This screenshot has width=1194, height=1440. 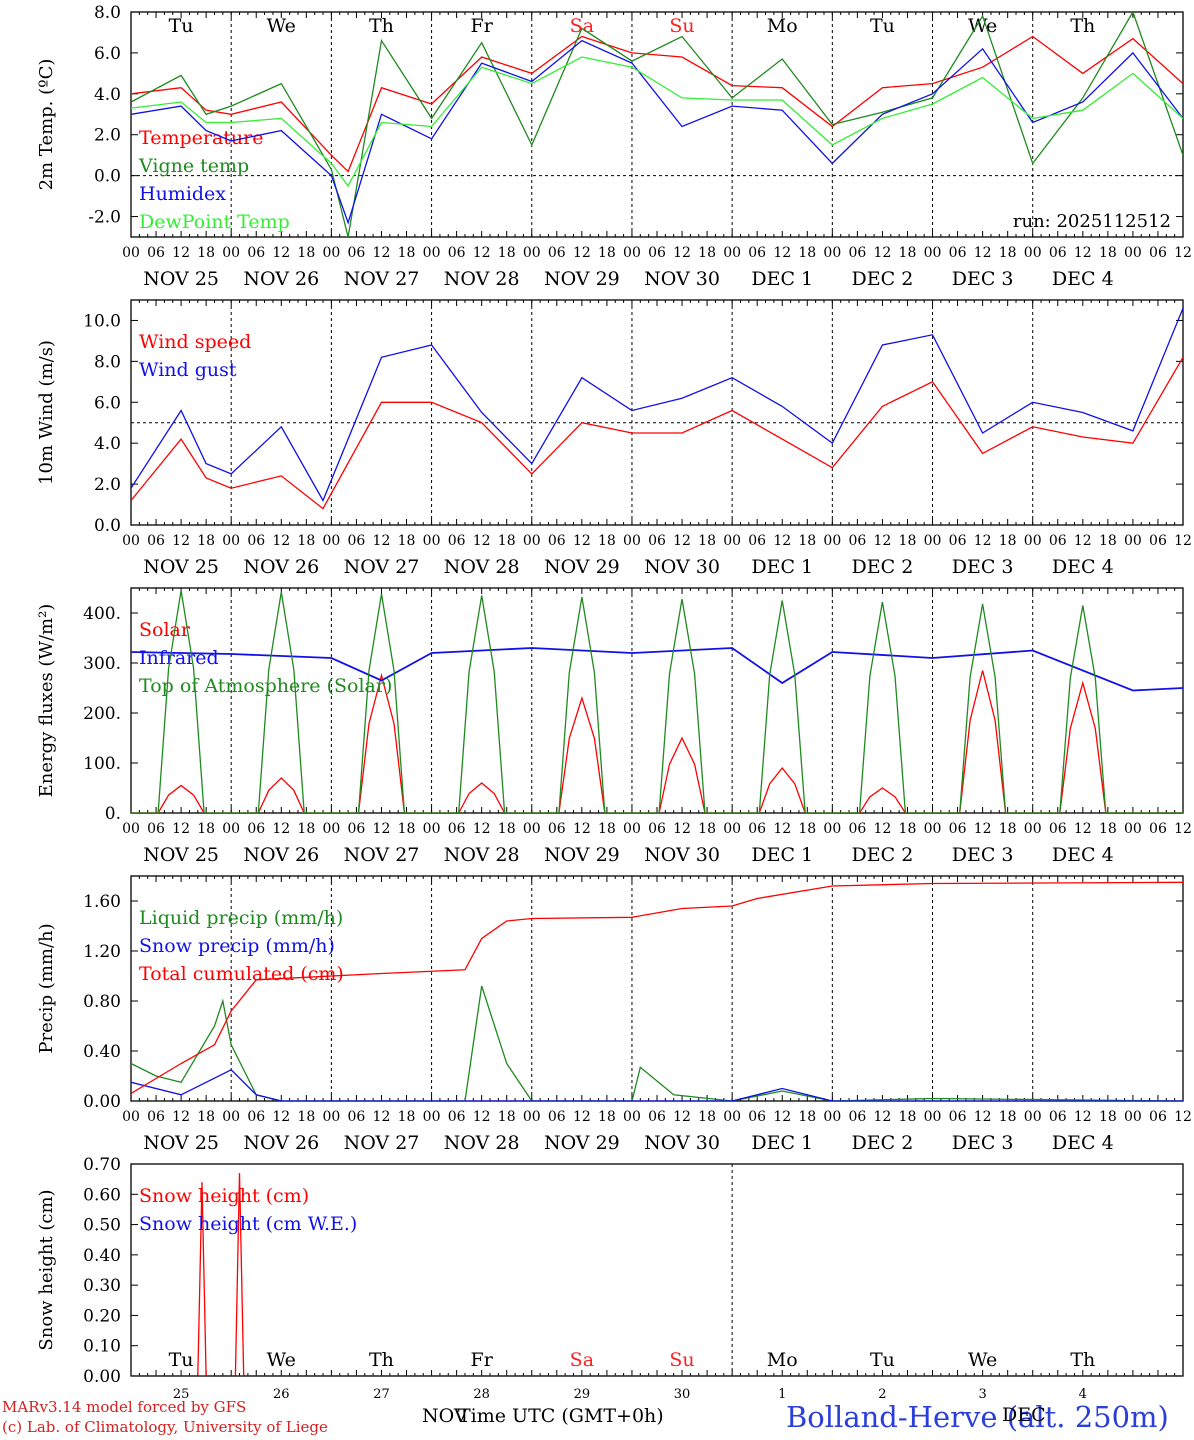 I want to click on y-tick-label: 0.30, so click(x=102, y=1286).